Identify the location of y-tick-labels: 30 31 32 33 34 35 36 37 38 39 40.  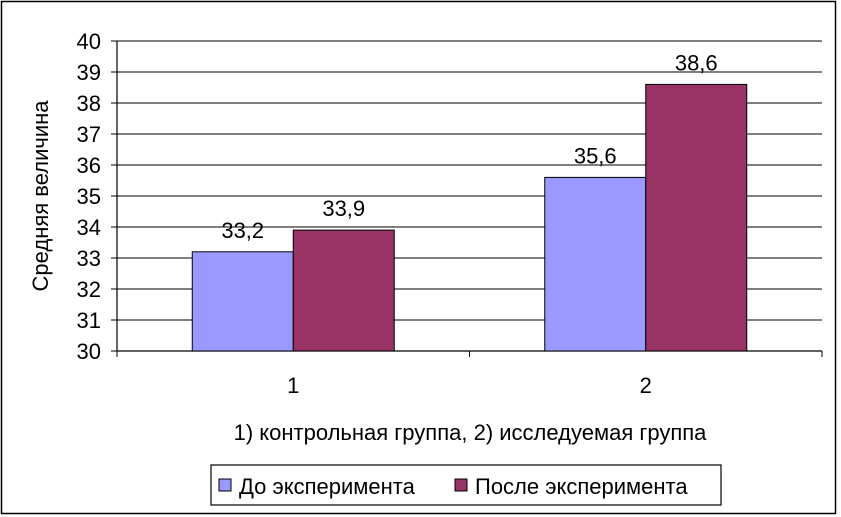
(89, 196).